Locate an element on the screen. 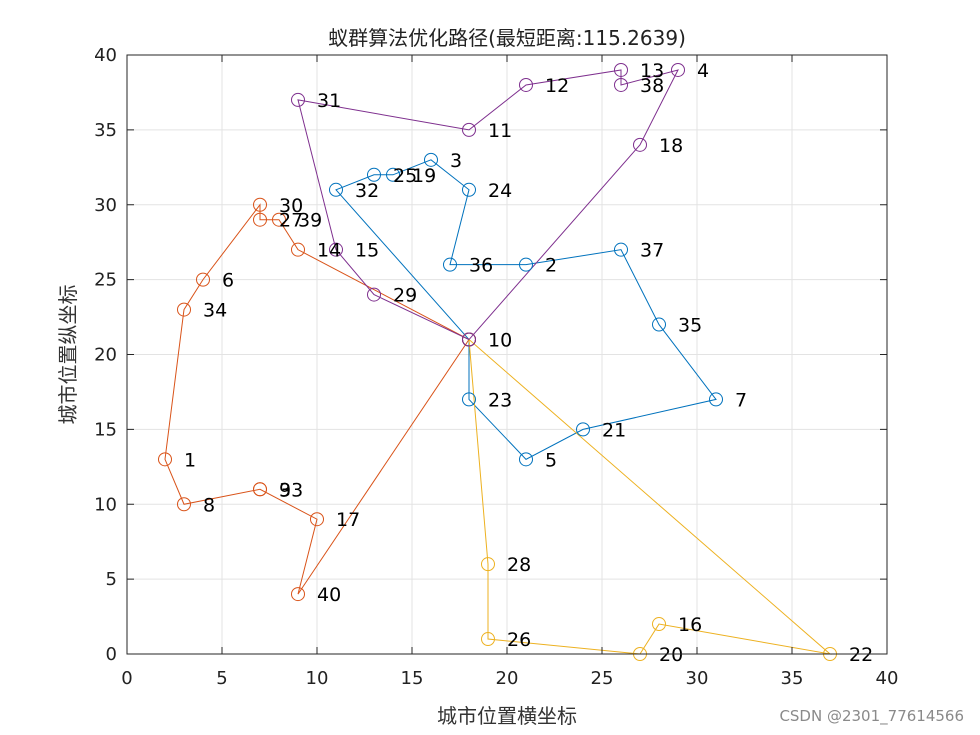 This screenshot has height=735, width=980. city-label-3: 3 is located at coordinates (456, 161).